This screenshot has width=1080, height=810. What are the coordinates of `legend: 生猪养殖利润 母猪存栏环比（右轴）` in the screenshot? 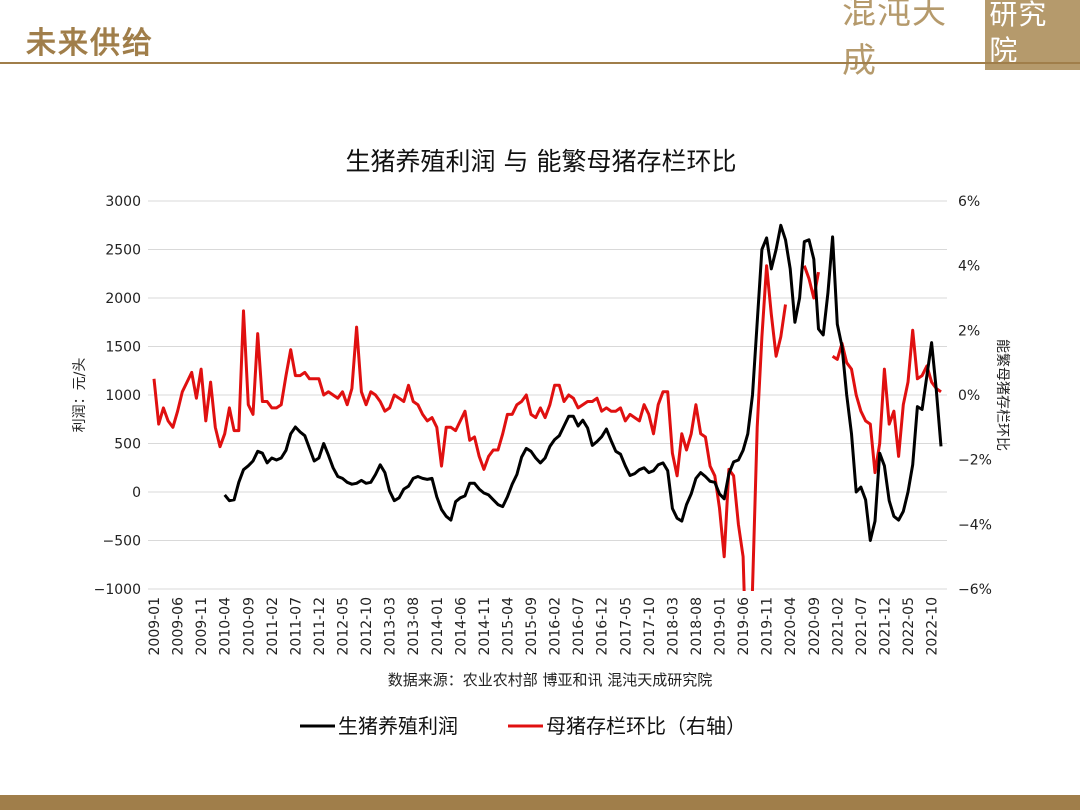 It's located at (523, 726).